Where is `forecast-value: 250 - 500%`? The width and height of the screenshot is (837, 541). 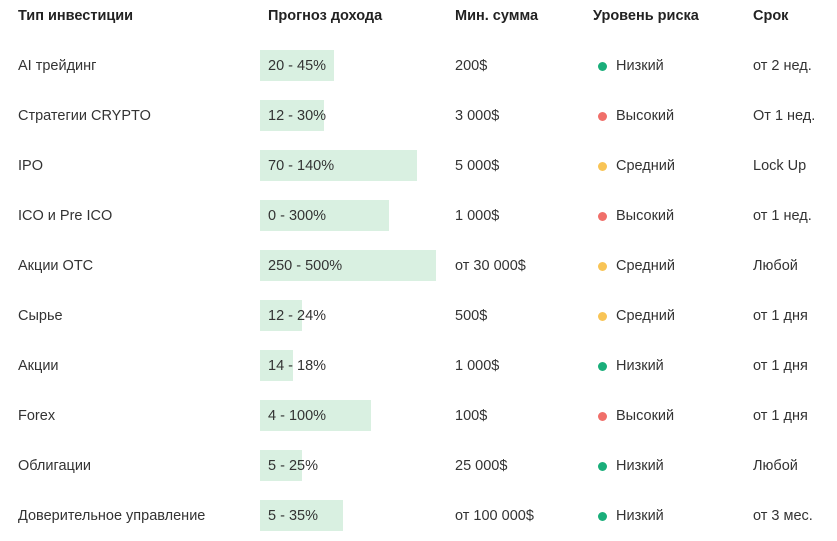
forecast-value: 250 - 500% is located at coordinates (305, 266).